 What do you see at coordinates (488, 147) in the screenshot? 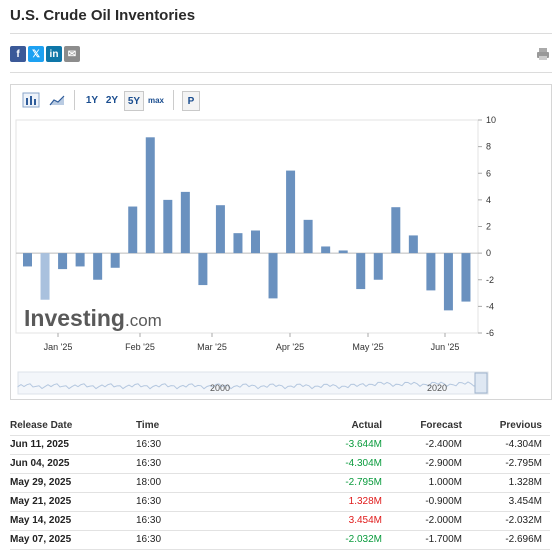
I see `y-tick-label: 8` at bounding box center [488, 147].